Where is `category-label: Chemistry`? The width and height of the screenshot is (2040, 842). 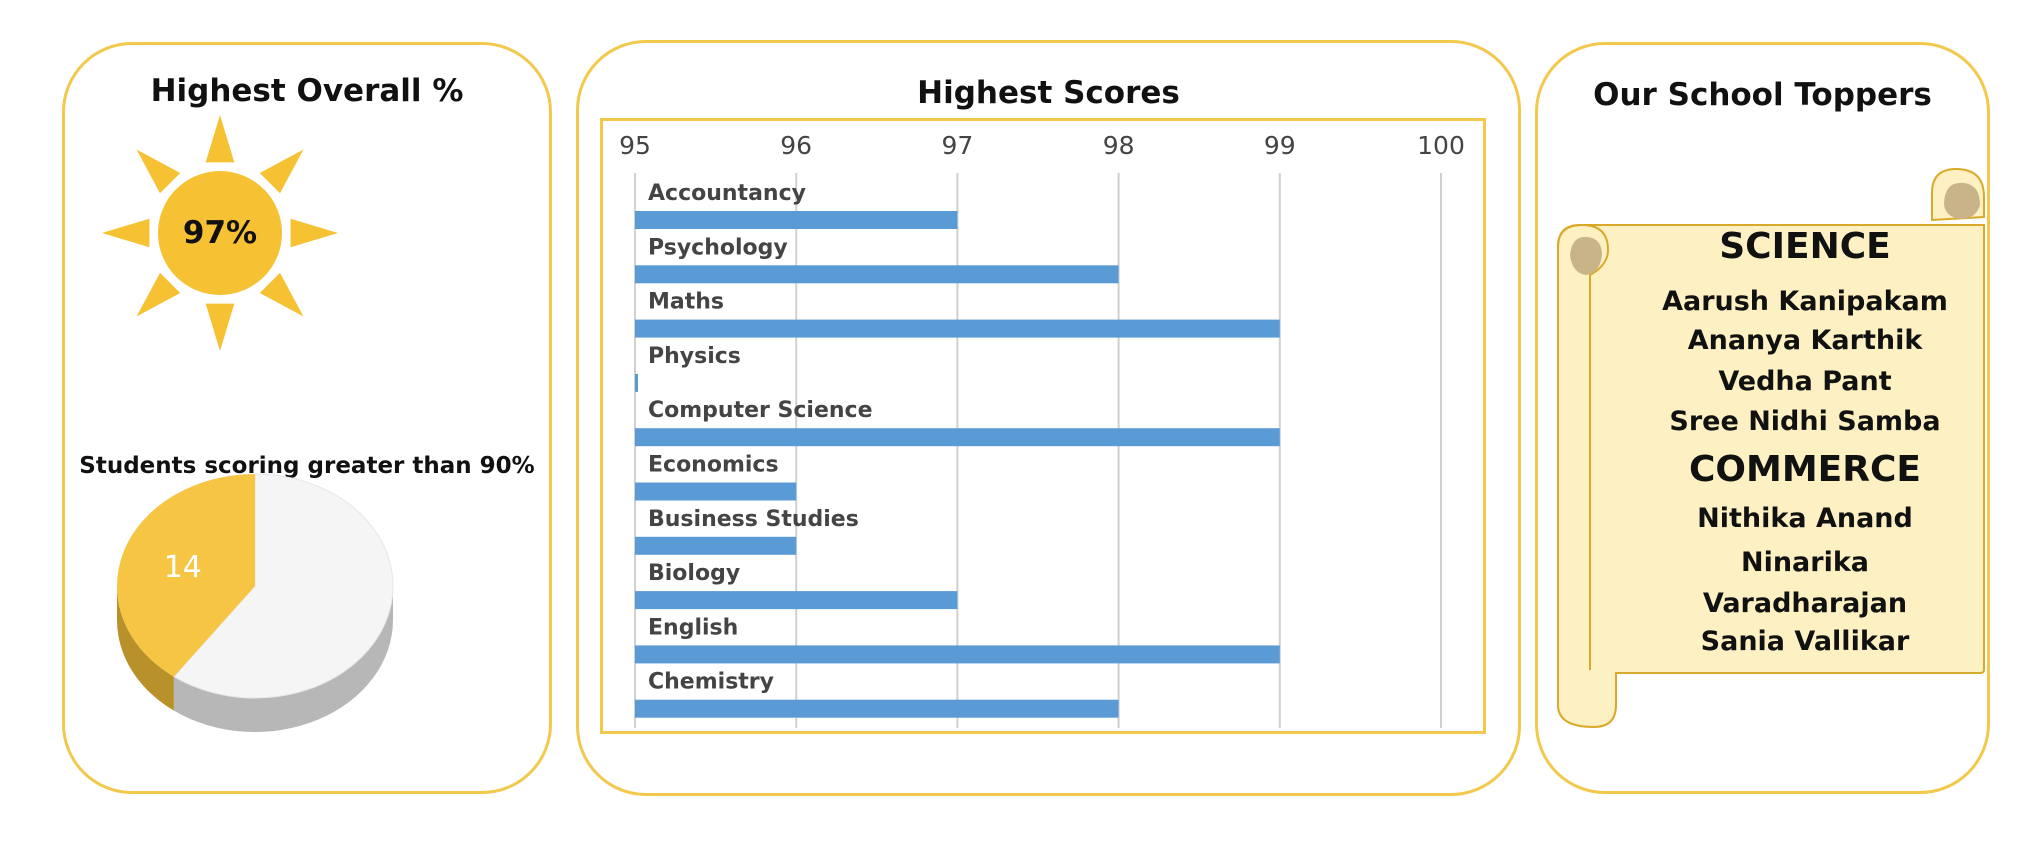 category-label: Chemistry is located at coordinates (711, 682).